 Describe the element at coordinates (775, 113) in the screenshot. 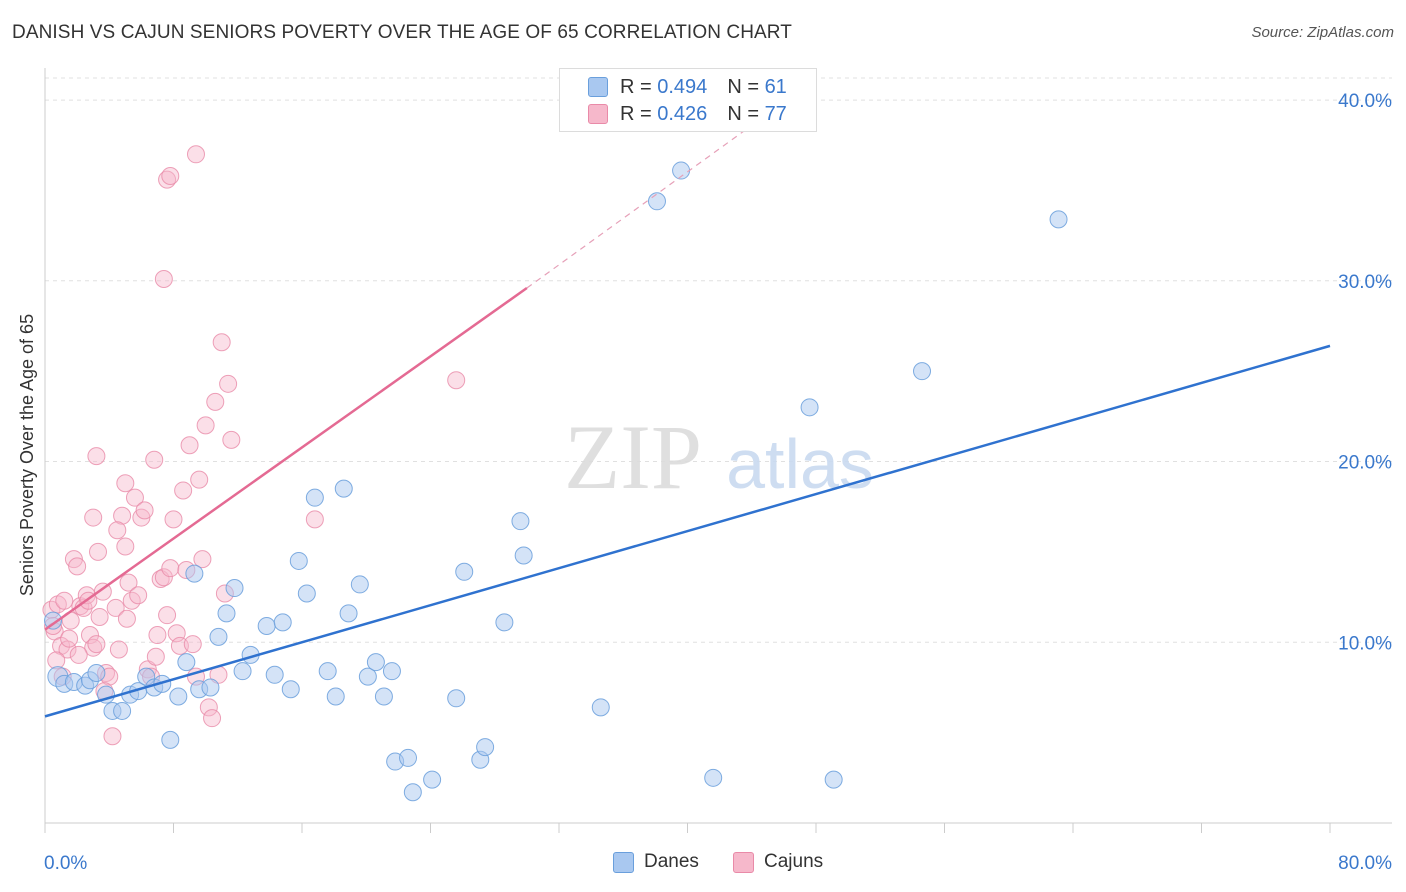

I see `legend-n-value-cajuns: 77` at that location.